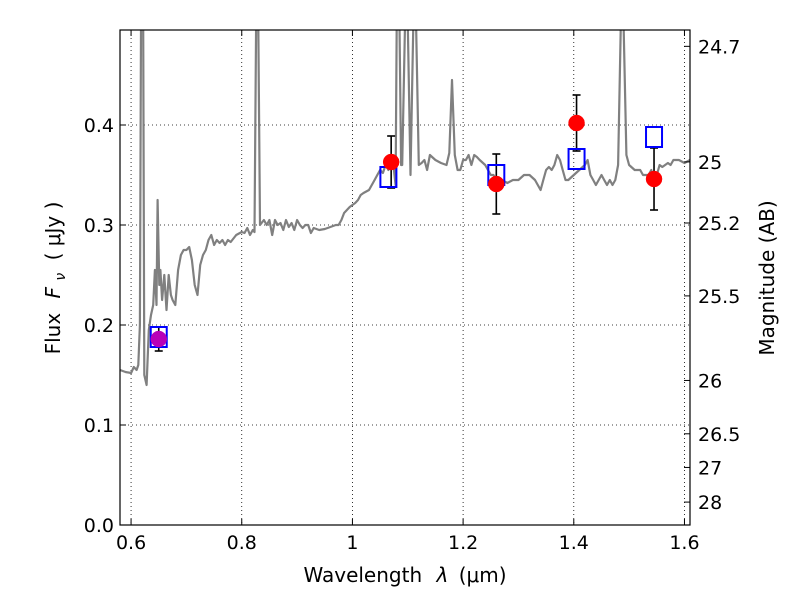  Describe the element at coordinates (99, 326) in the screenshot. I see `y-tick-label: 0.2` at that location.